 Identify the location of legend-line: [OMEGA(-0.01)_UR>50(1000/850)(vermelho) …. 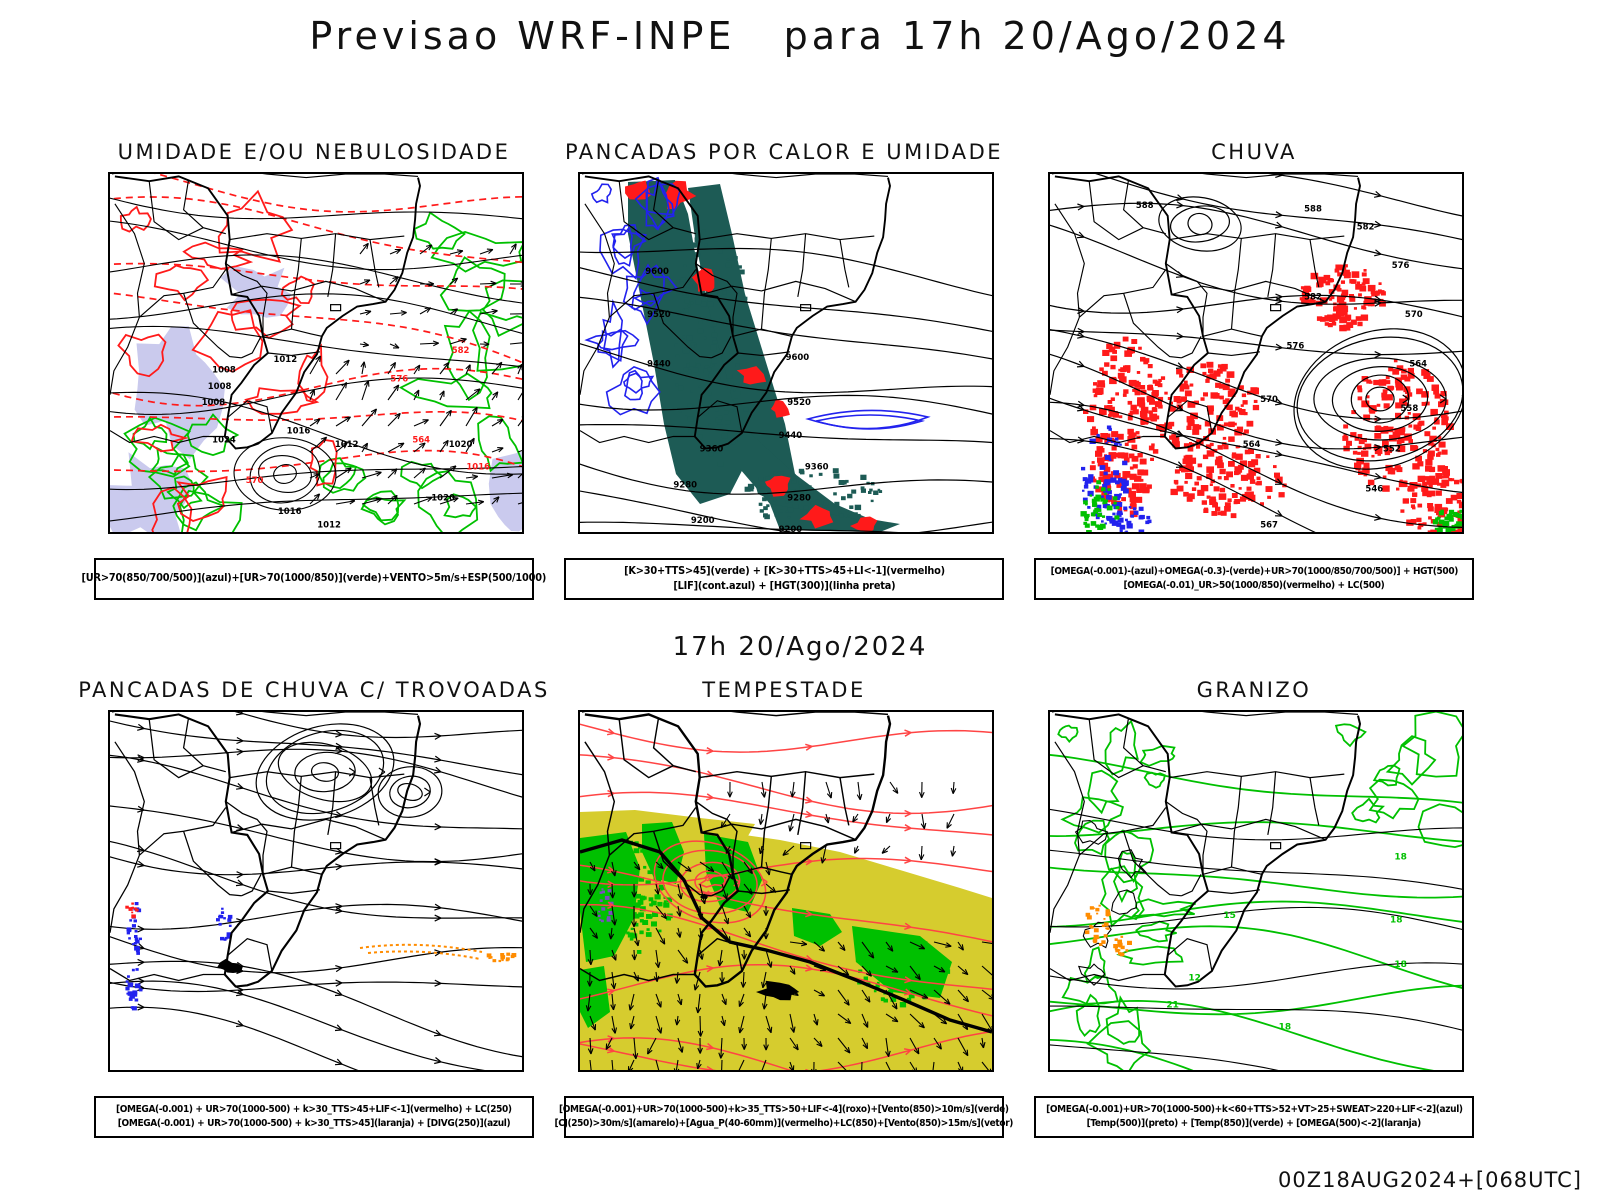
(1254, 585).